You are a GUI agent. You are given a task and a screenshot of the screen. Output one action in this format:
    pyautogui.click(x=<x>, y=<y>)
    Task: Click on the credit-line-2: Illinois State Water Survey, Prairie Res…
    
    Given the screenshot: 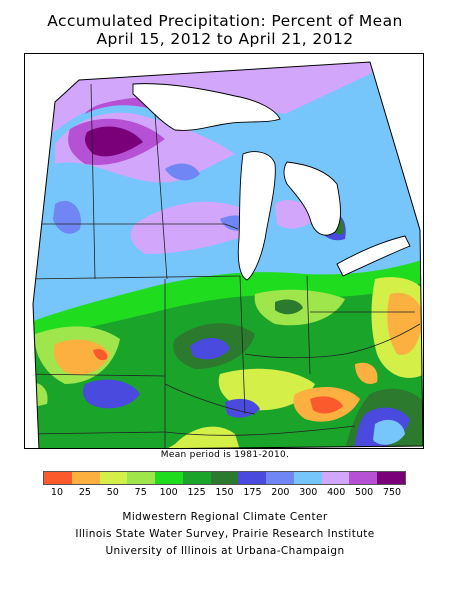 What is the action you would take?
    pyautogui.click(x=225, y=534)
    